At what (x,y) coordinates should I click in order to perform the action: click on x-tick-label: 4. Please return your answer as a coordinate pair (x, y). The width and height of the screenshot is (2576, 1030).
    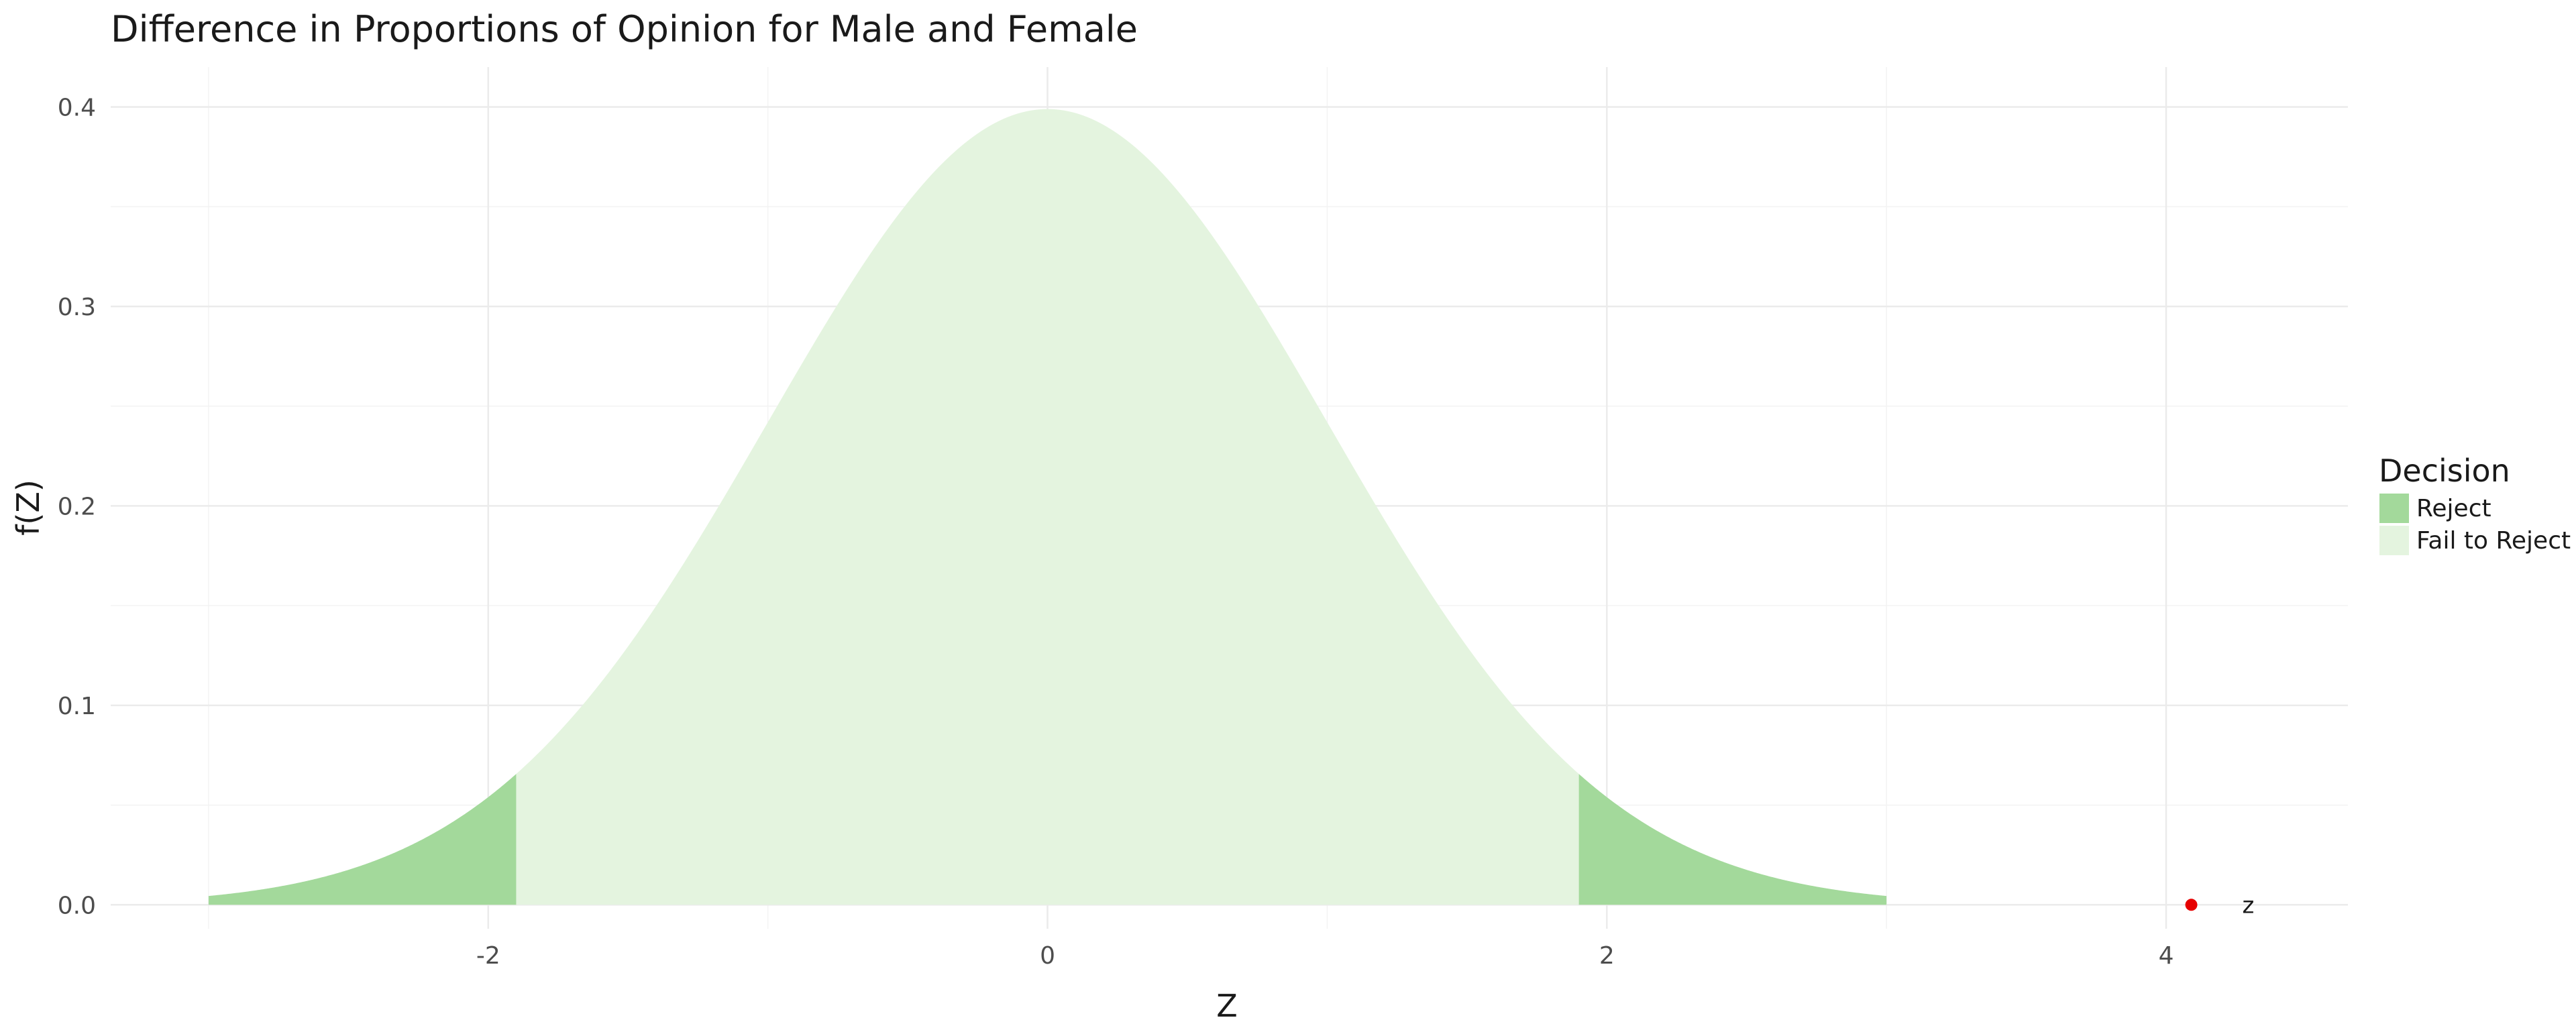
    Looking at the image, I should click on (2166, 956).